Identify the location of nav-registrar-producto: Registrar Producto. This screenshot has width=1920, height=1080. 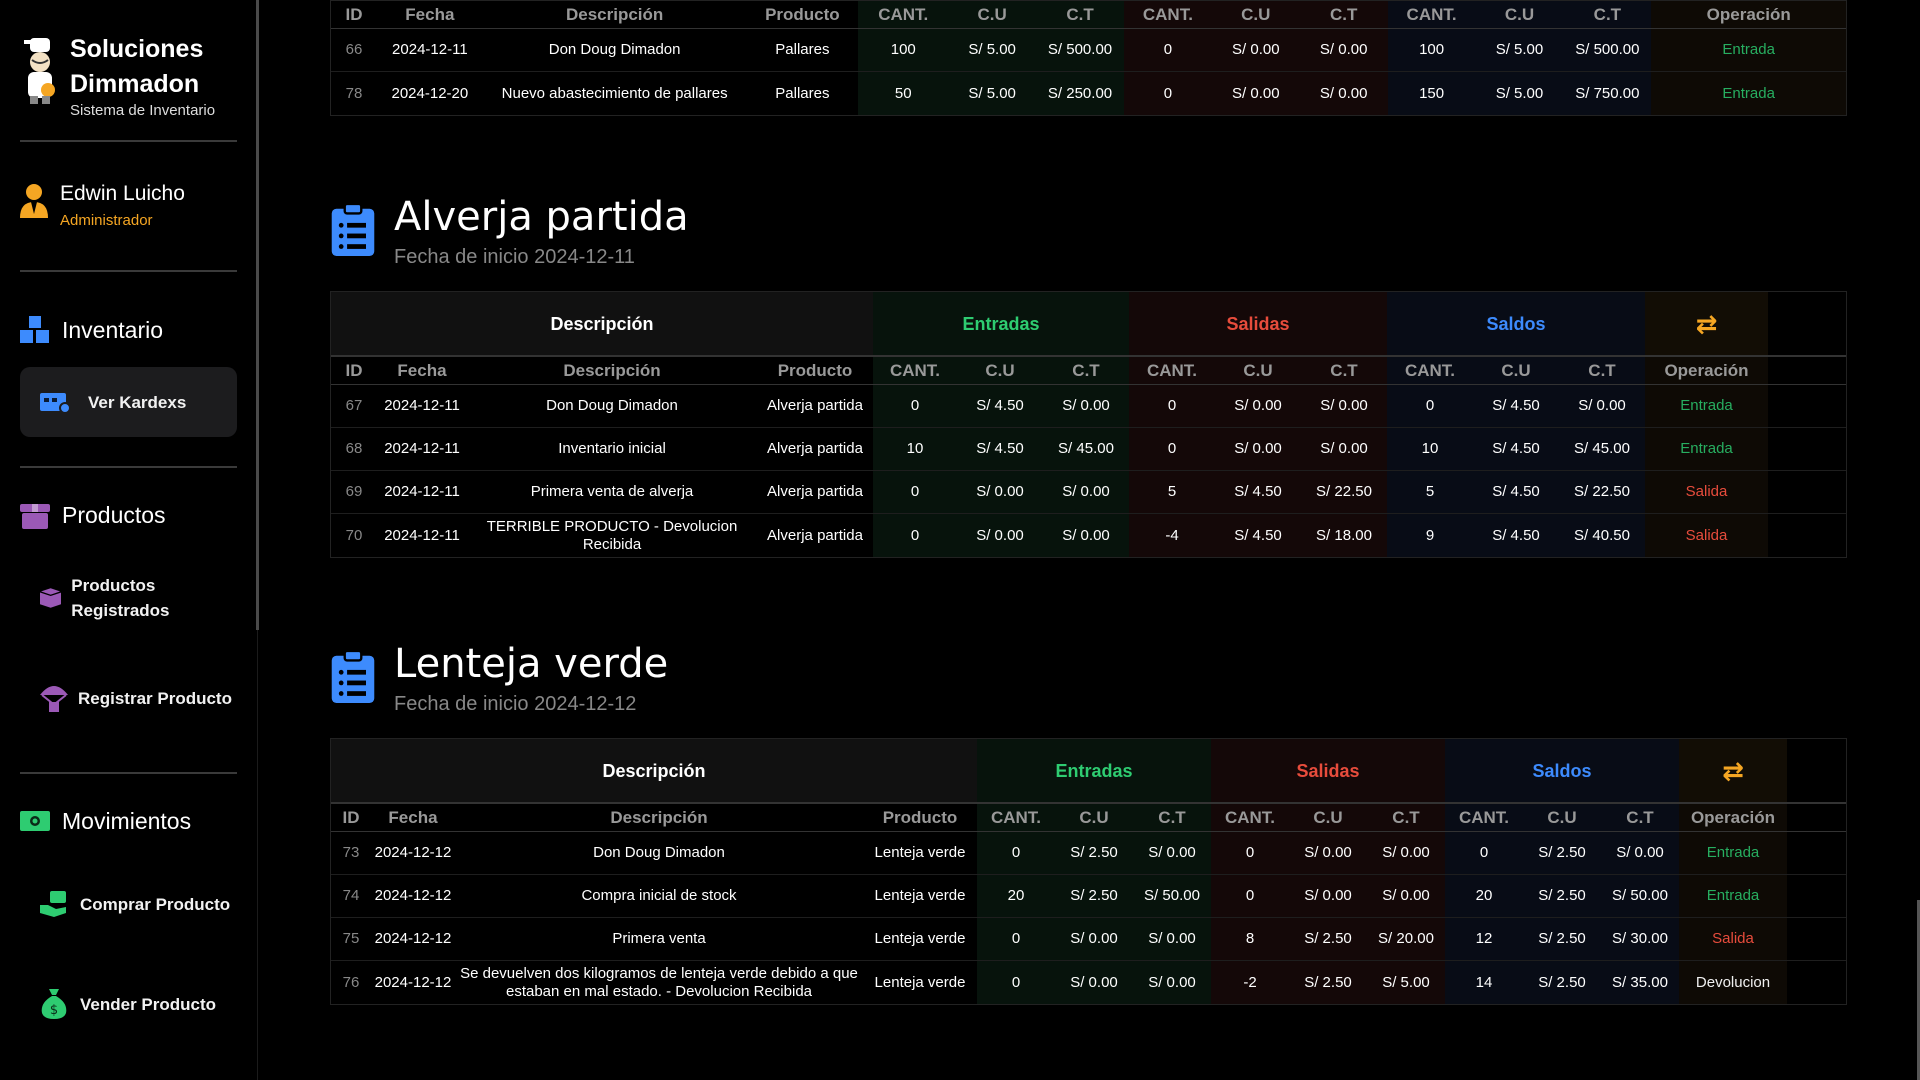
(128, 698).